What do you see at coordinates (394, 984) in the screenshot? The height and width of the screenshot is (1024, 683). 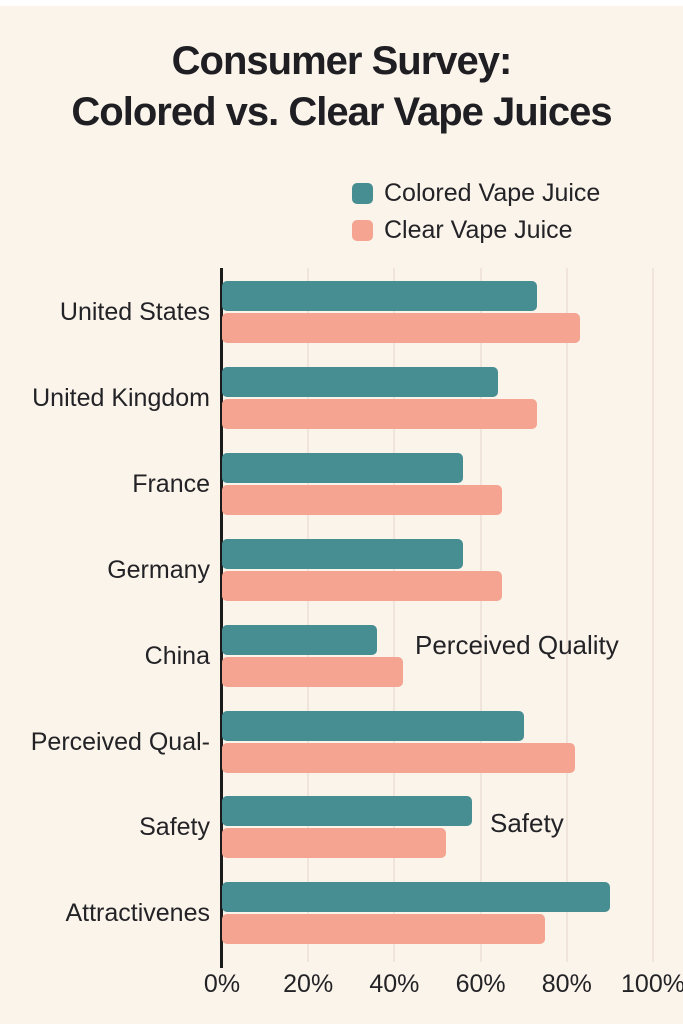 I see `x-tick-label-40: 40%` at bounding box center [394, 984].